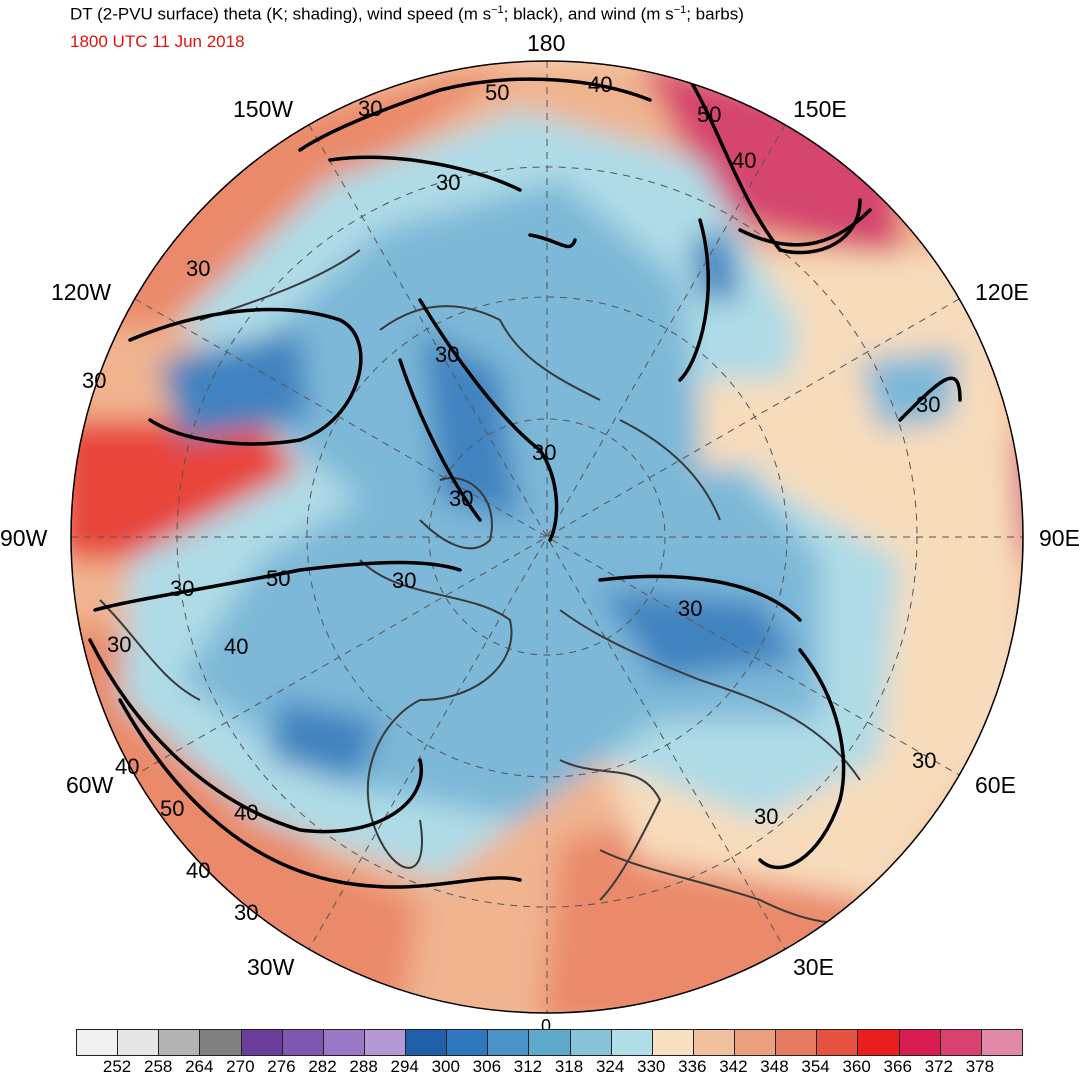 This screenshot has width=1088, height=1077. I want to click on colorbar-tick-label: 312, so click(528, 1066).